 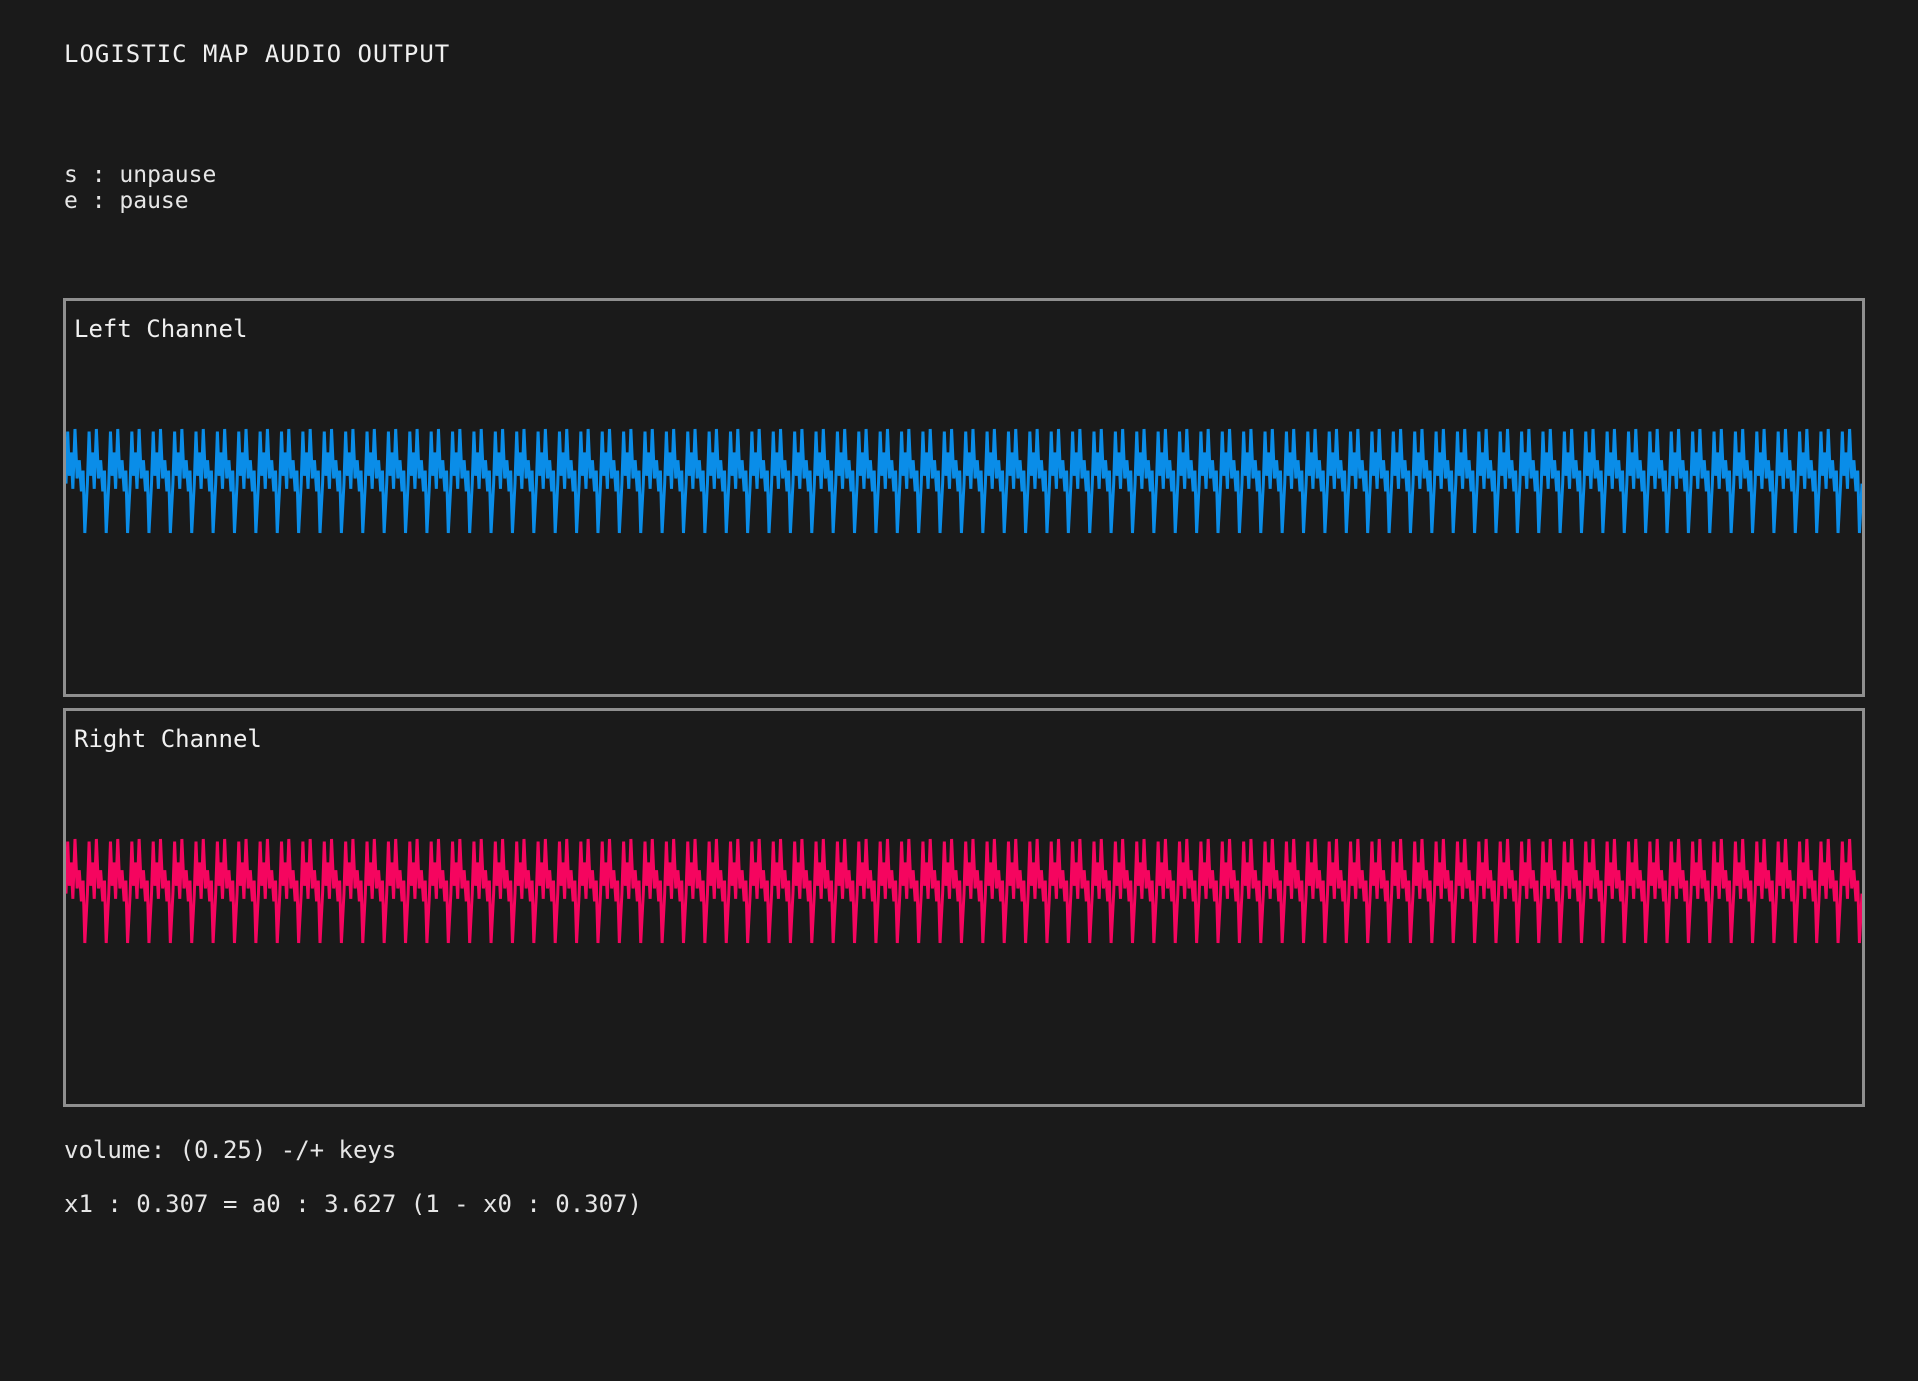 I want to click on right-waveform-path, so click(x=964, y=891).